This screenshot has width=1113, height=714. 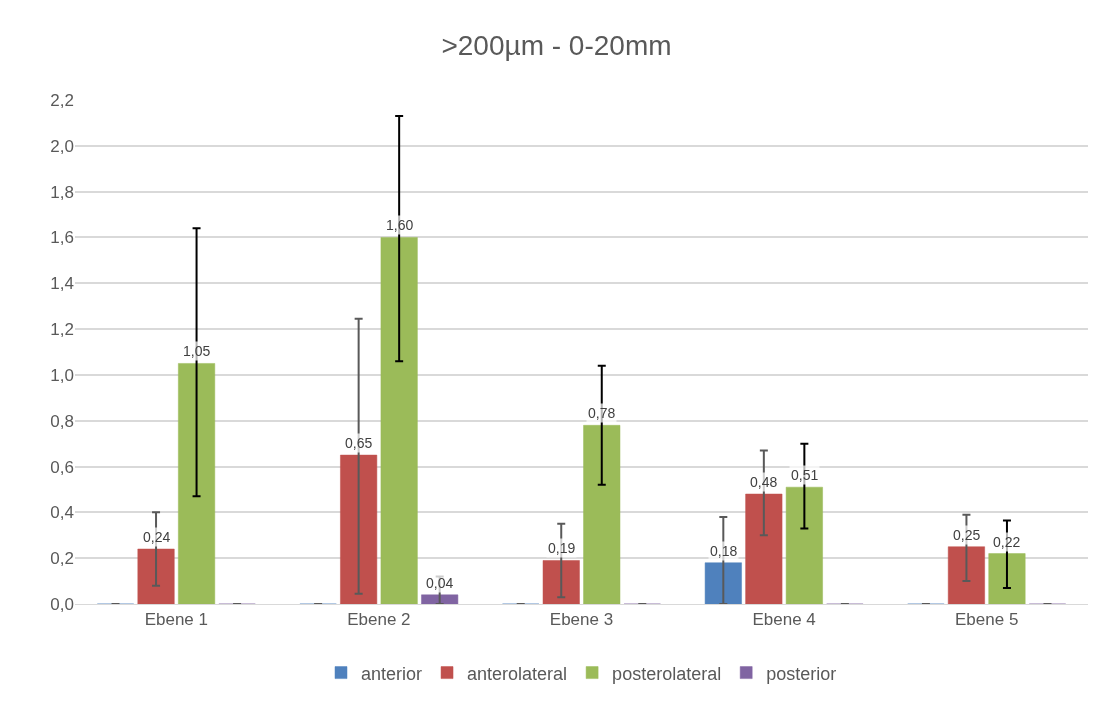 What do you see at coordinates (987, 620) in the screenshot?
I see `x-tick-label: Ebene 5` at bounding box center [987, 620].